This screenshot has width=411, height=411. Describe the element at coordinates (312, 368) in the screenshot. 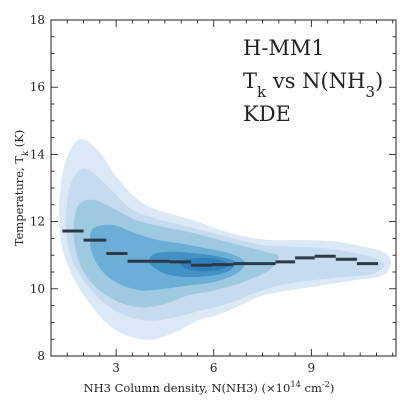

I see `x-tick-label: 9` at that location.